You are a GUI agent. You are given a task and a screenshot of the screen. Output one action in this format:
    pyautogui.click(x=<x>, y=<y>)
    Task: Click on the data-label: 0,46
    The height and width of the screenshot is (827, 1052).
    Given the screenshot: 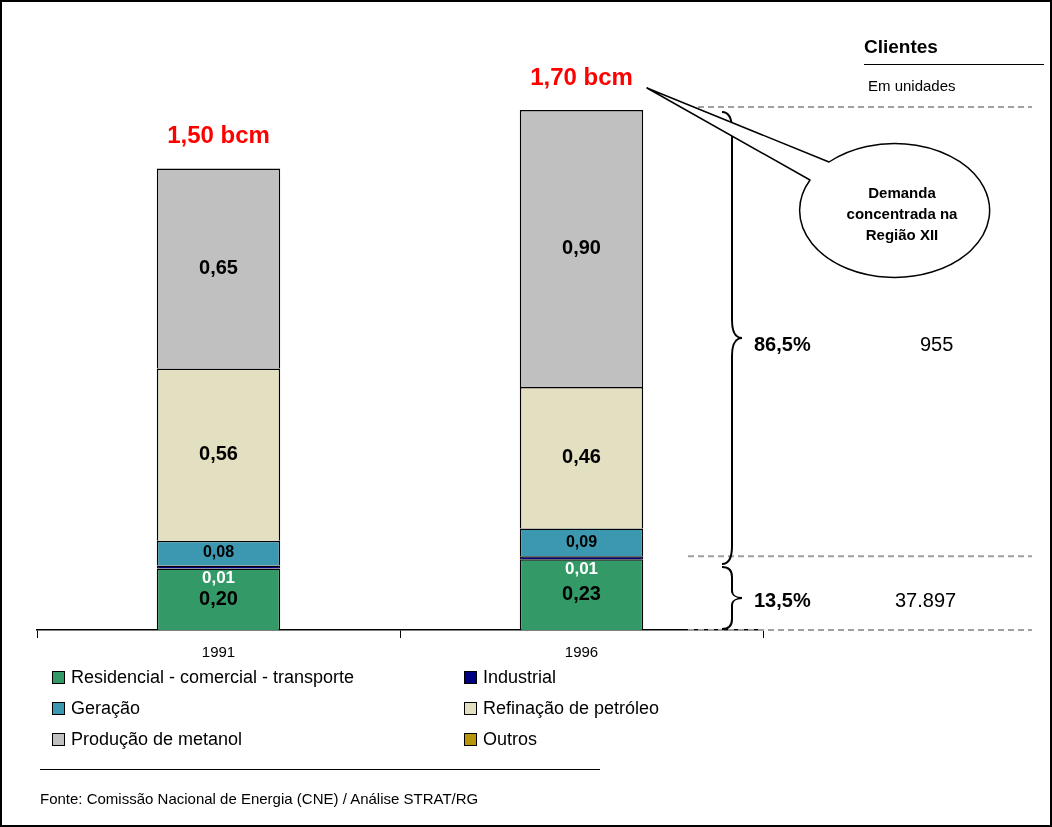 What is the action you would take?
    pyautogui.click(x=581, y=456)
    